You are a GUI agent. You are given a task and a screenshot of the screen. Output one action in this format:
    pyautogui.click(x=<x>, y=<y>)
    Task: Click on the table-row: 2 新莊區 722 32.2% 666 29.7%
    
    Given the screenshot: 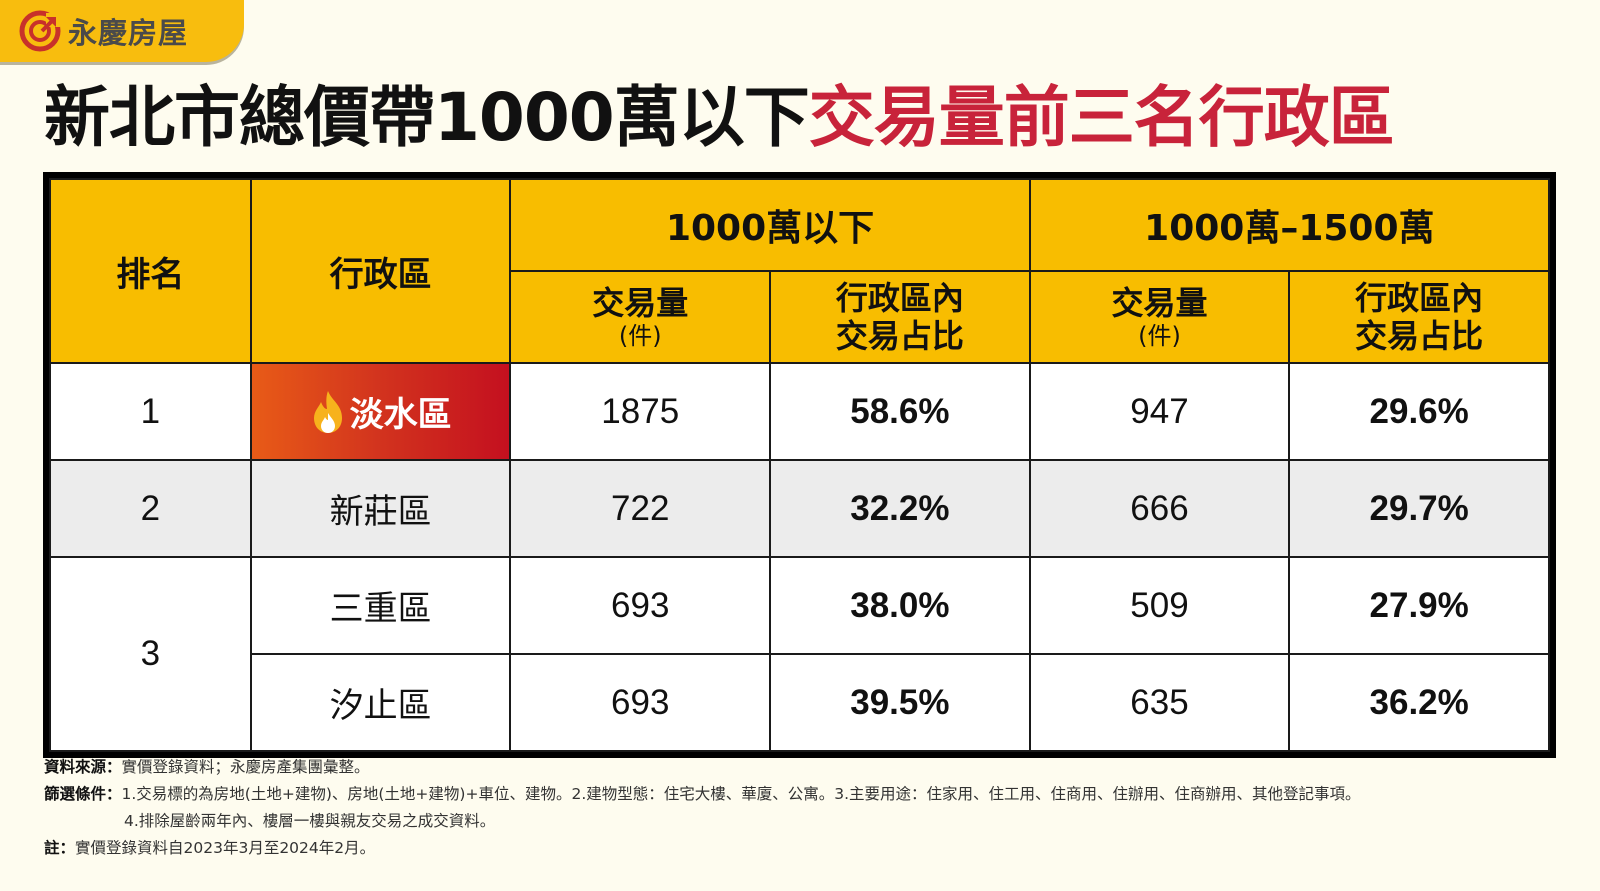 What is the action you would take?
    pyautogui.click(x=799, y=508)
    